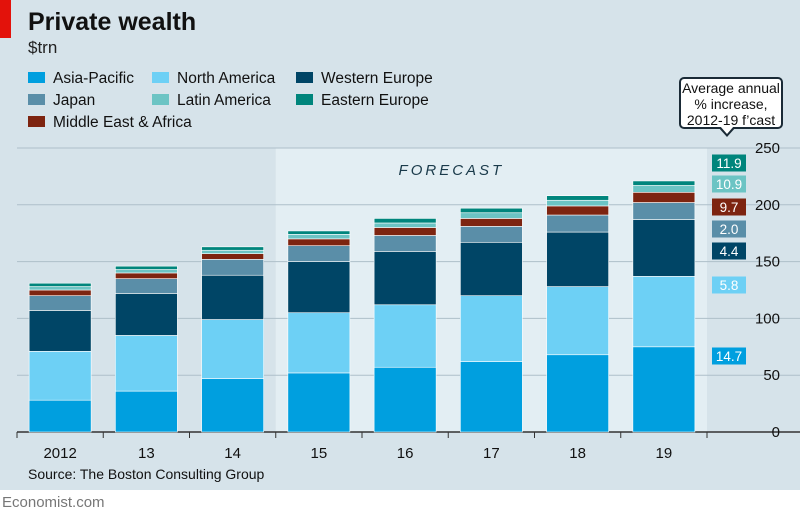 The height and width of the screenshot is (518, 800). I want to click on legend-label: North America, so click(226, 78).